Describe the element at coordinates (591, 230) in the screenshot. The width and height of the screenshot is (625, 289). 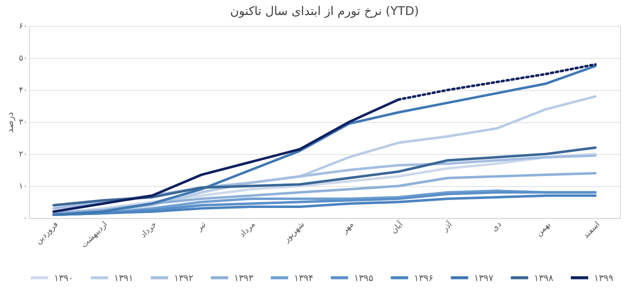
I see `x-tick-label: اسفند` at that location.